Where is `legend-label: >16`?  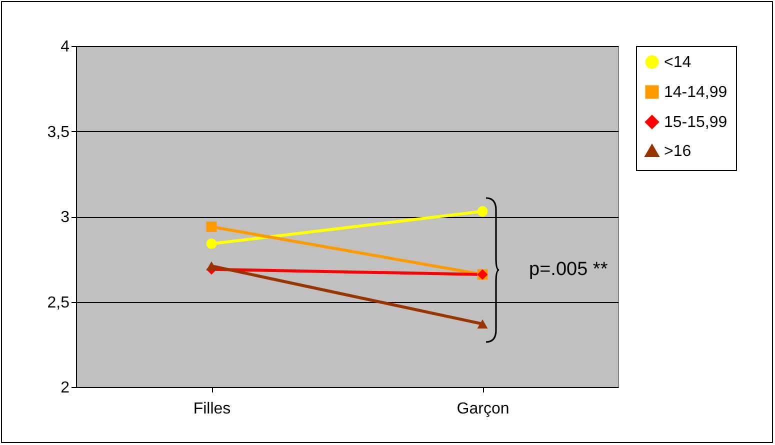 legend-label: >16 is located at coordinates (678, 151).